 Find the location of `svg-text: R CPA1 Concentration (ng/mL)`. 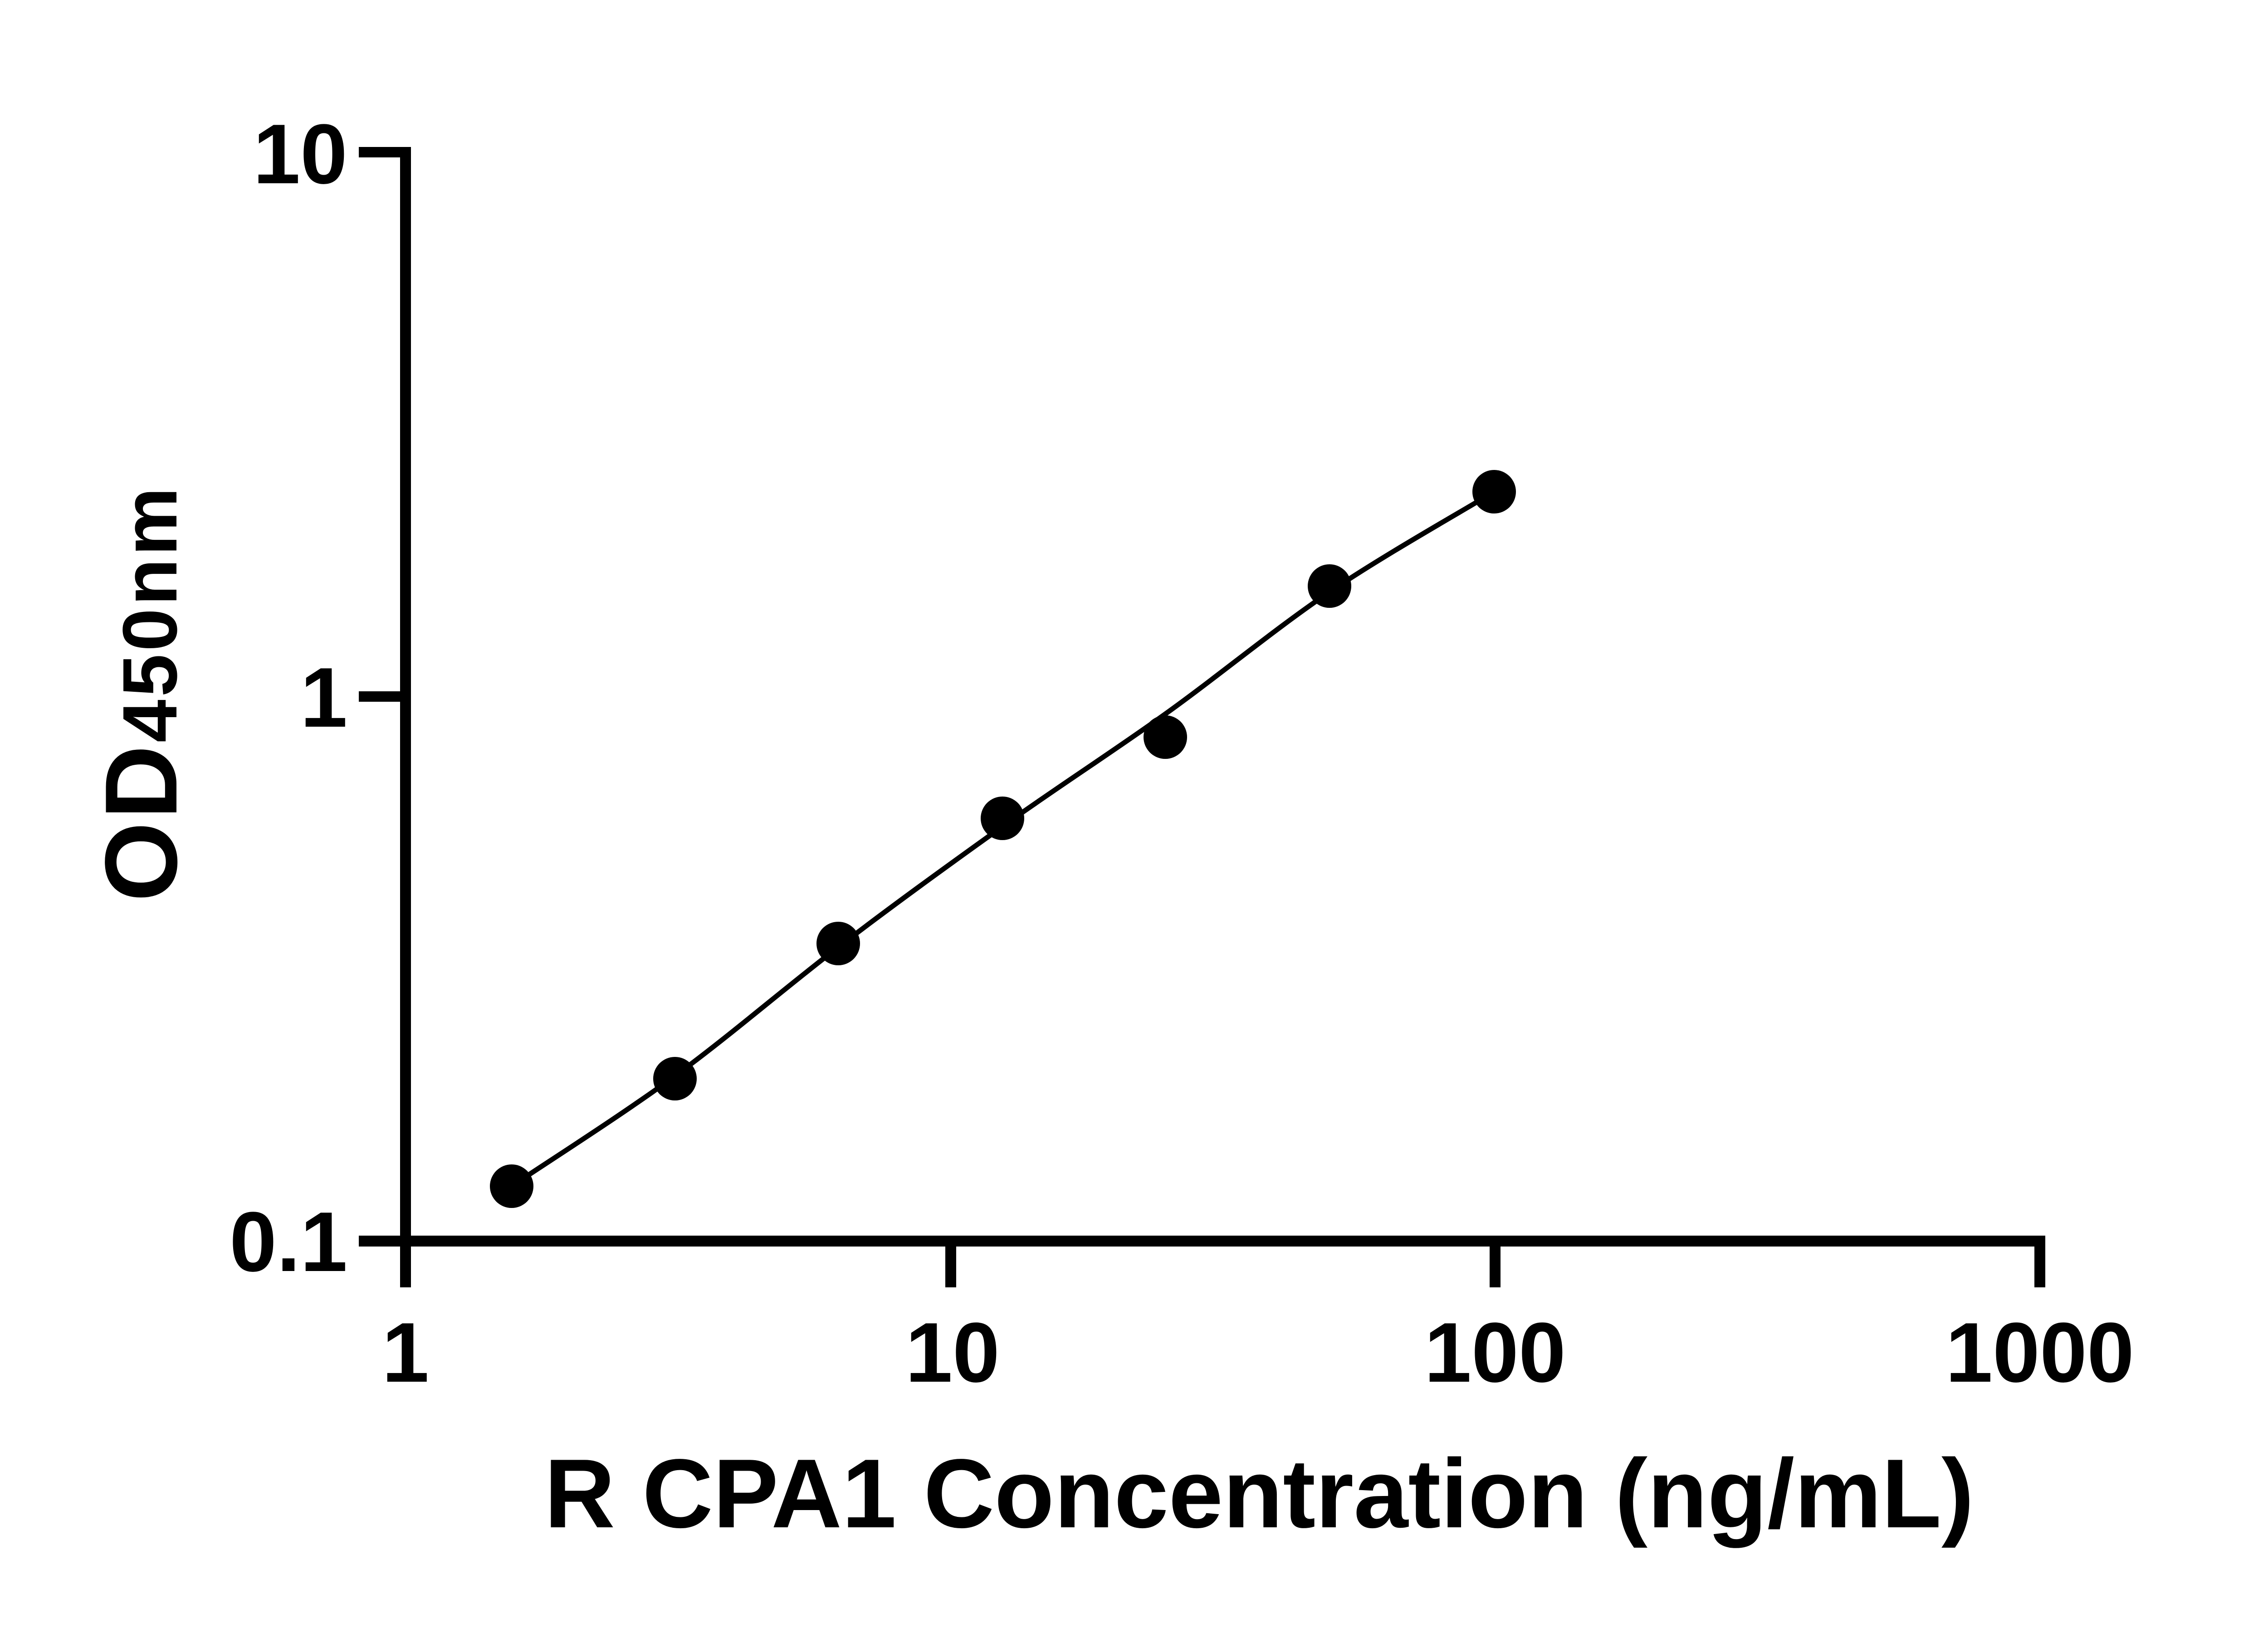

svg-text: R CPA1 Concentration (ng/mL) is located at coordinates (1259, 1493).